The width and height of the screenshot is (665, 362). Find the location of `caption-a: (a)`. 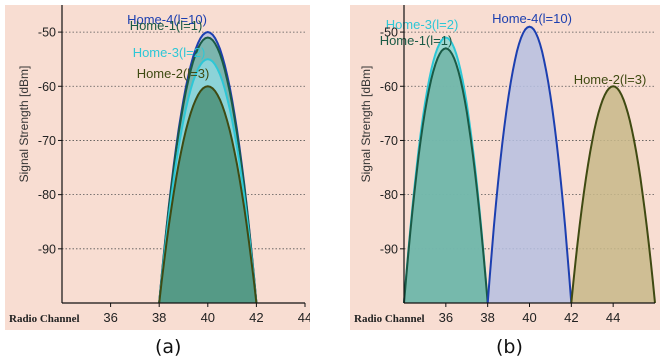

caption-a: (a) is located at coordinates (168, 347).